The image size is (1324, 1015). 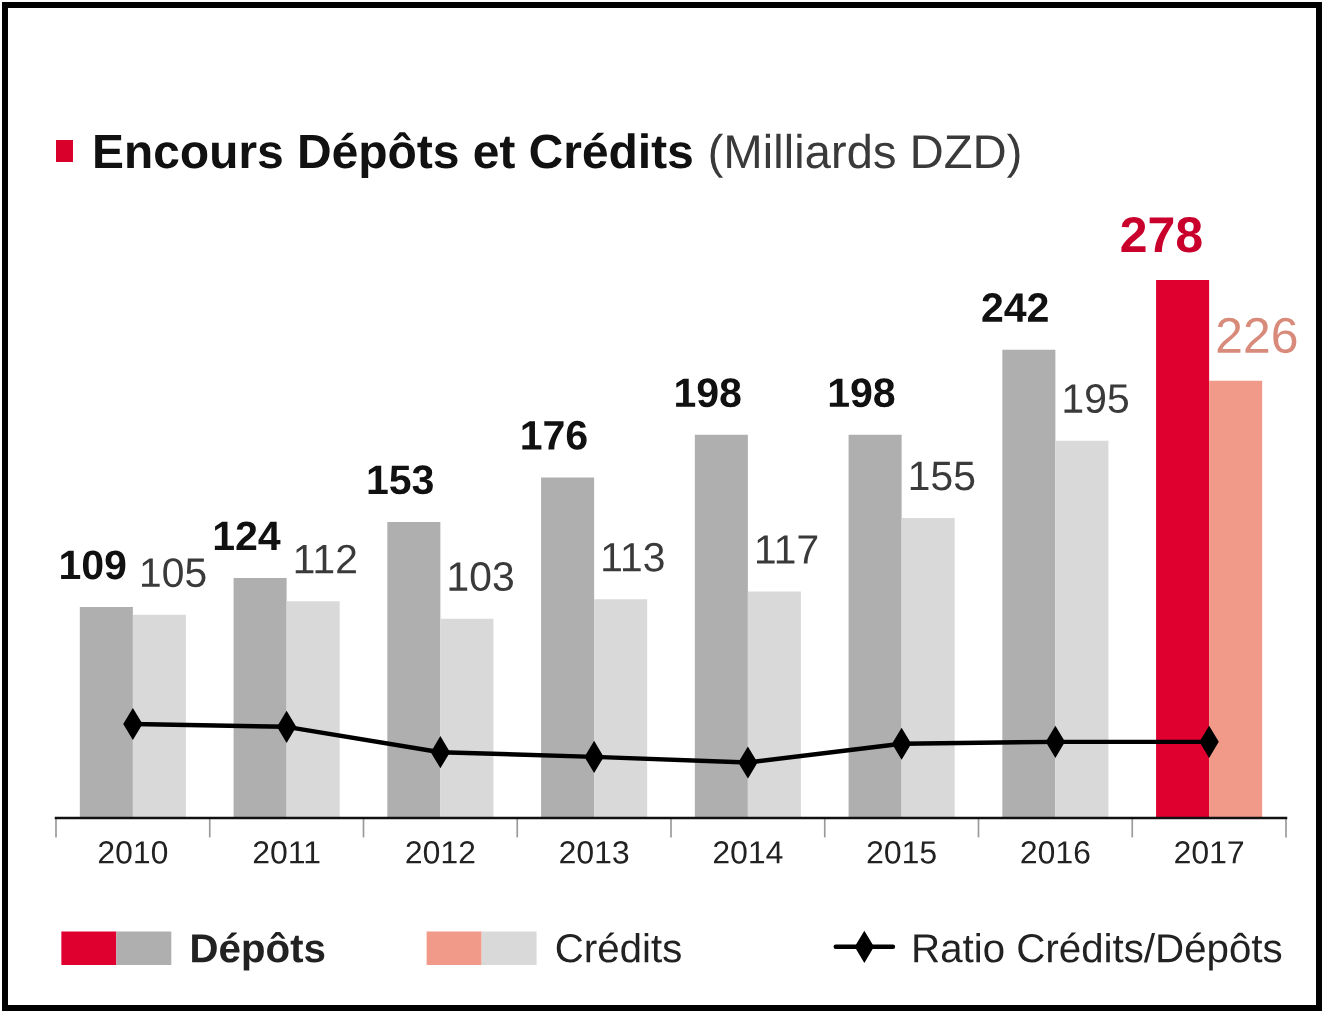 What do you see at coordinates (1096, 399) in the screenshot?
I see `data-label: 195` at bounding box center [1096, 399].